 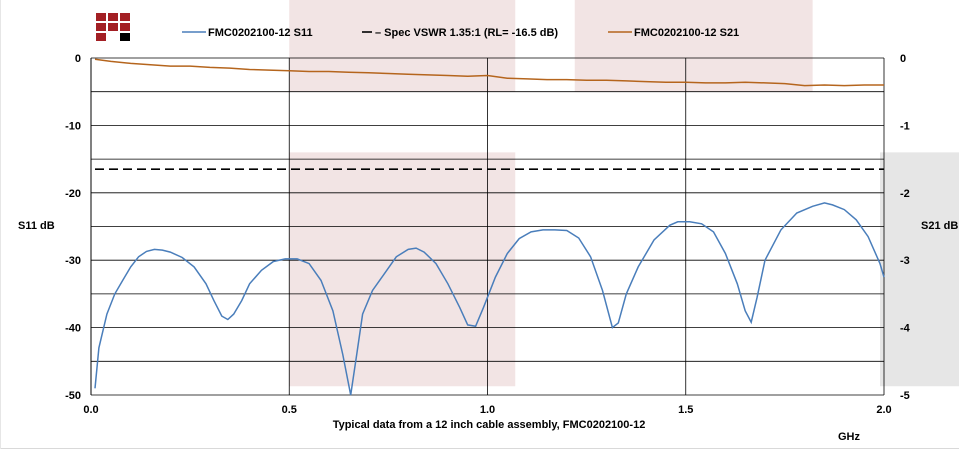 I want to click on y-right-tick-label: -5, so click(x=905, y=396).